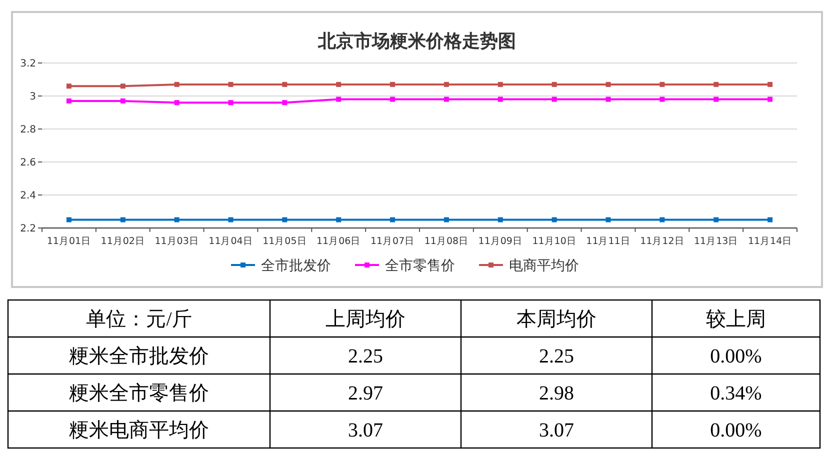 The width and height of the screenshot is (835, 452). I want to click on text: 粳米全市批发价, so click(139, 357).